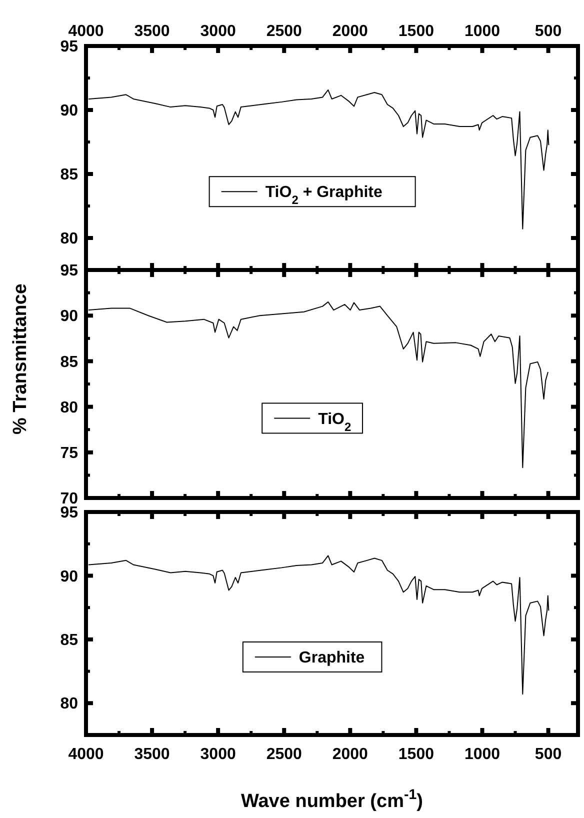 The image size is (584, 818). What do you see at coordinates (482, 754) in the screenshot?
I see `x-tick-label: 1000` at bounding box center [482, 754].